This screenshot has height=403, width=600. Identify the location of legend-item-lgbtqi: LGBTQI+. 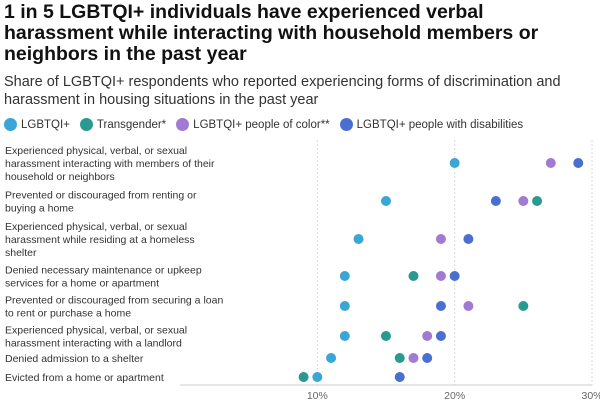
(37, 124).